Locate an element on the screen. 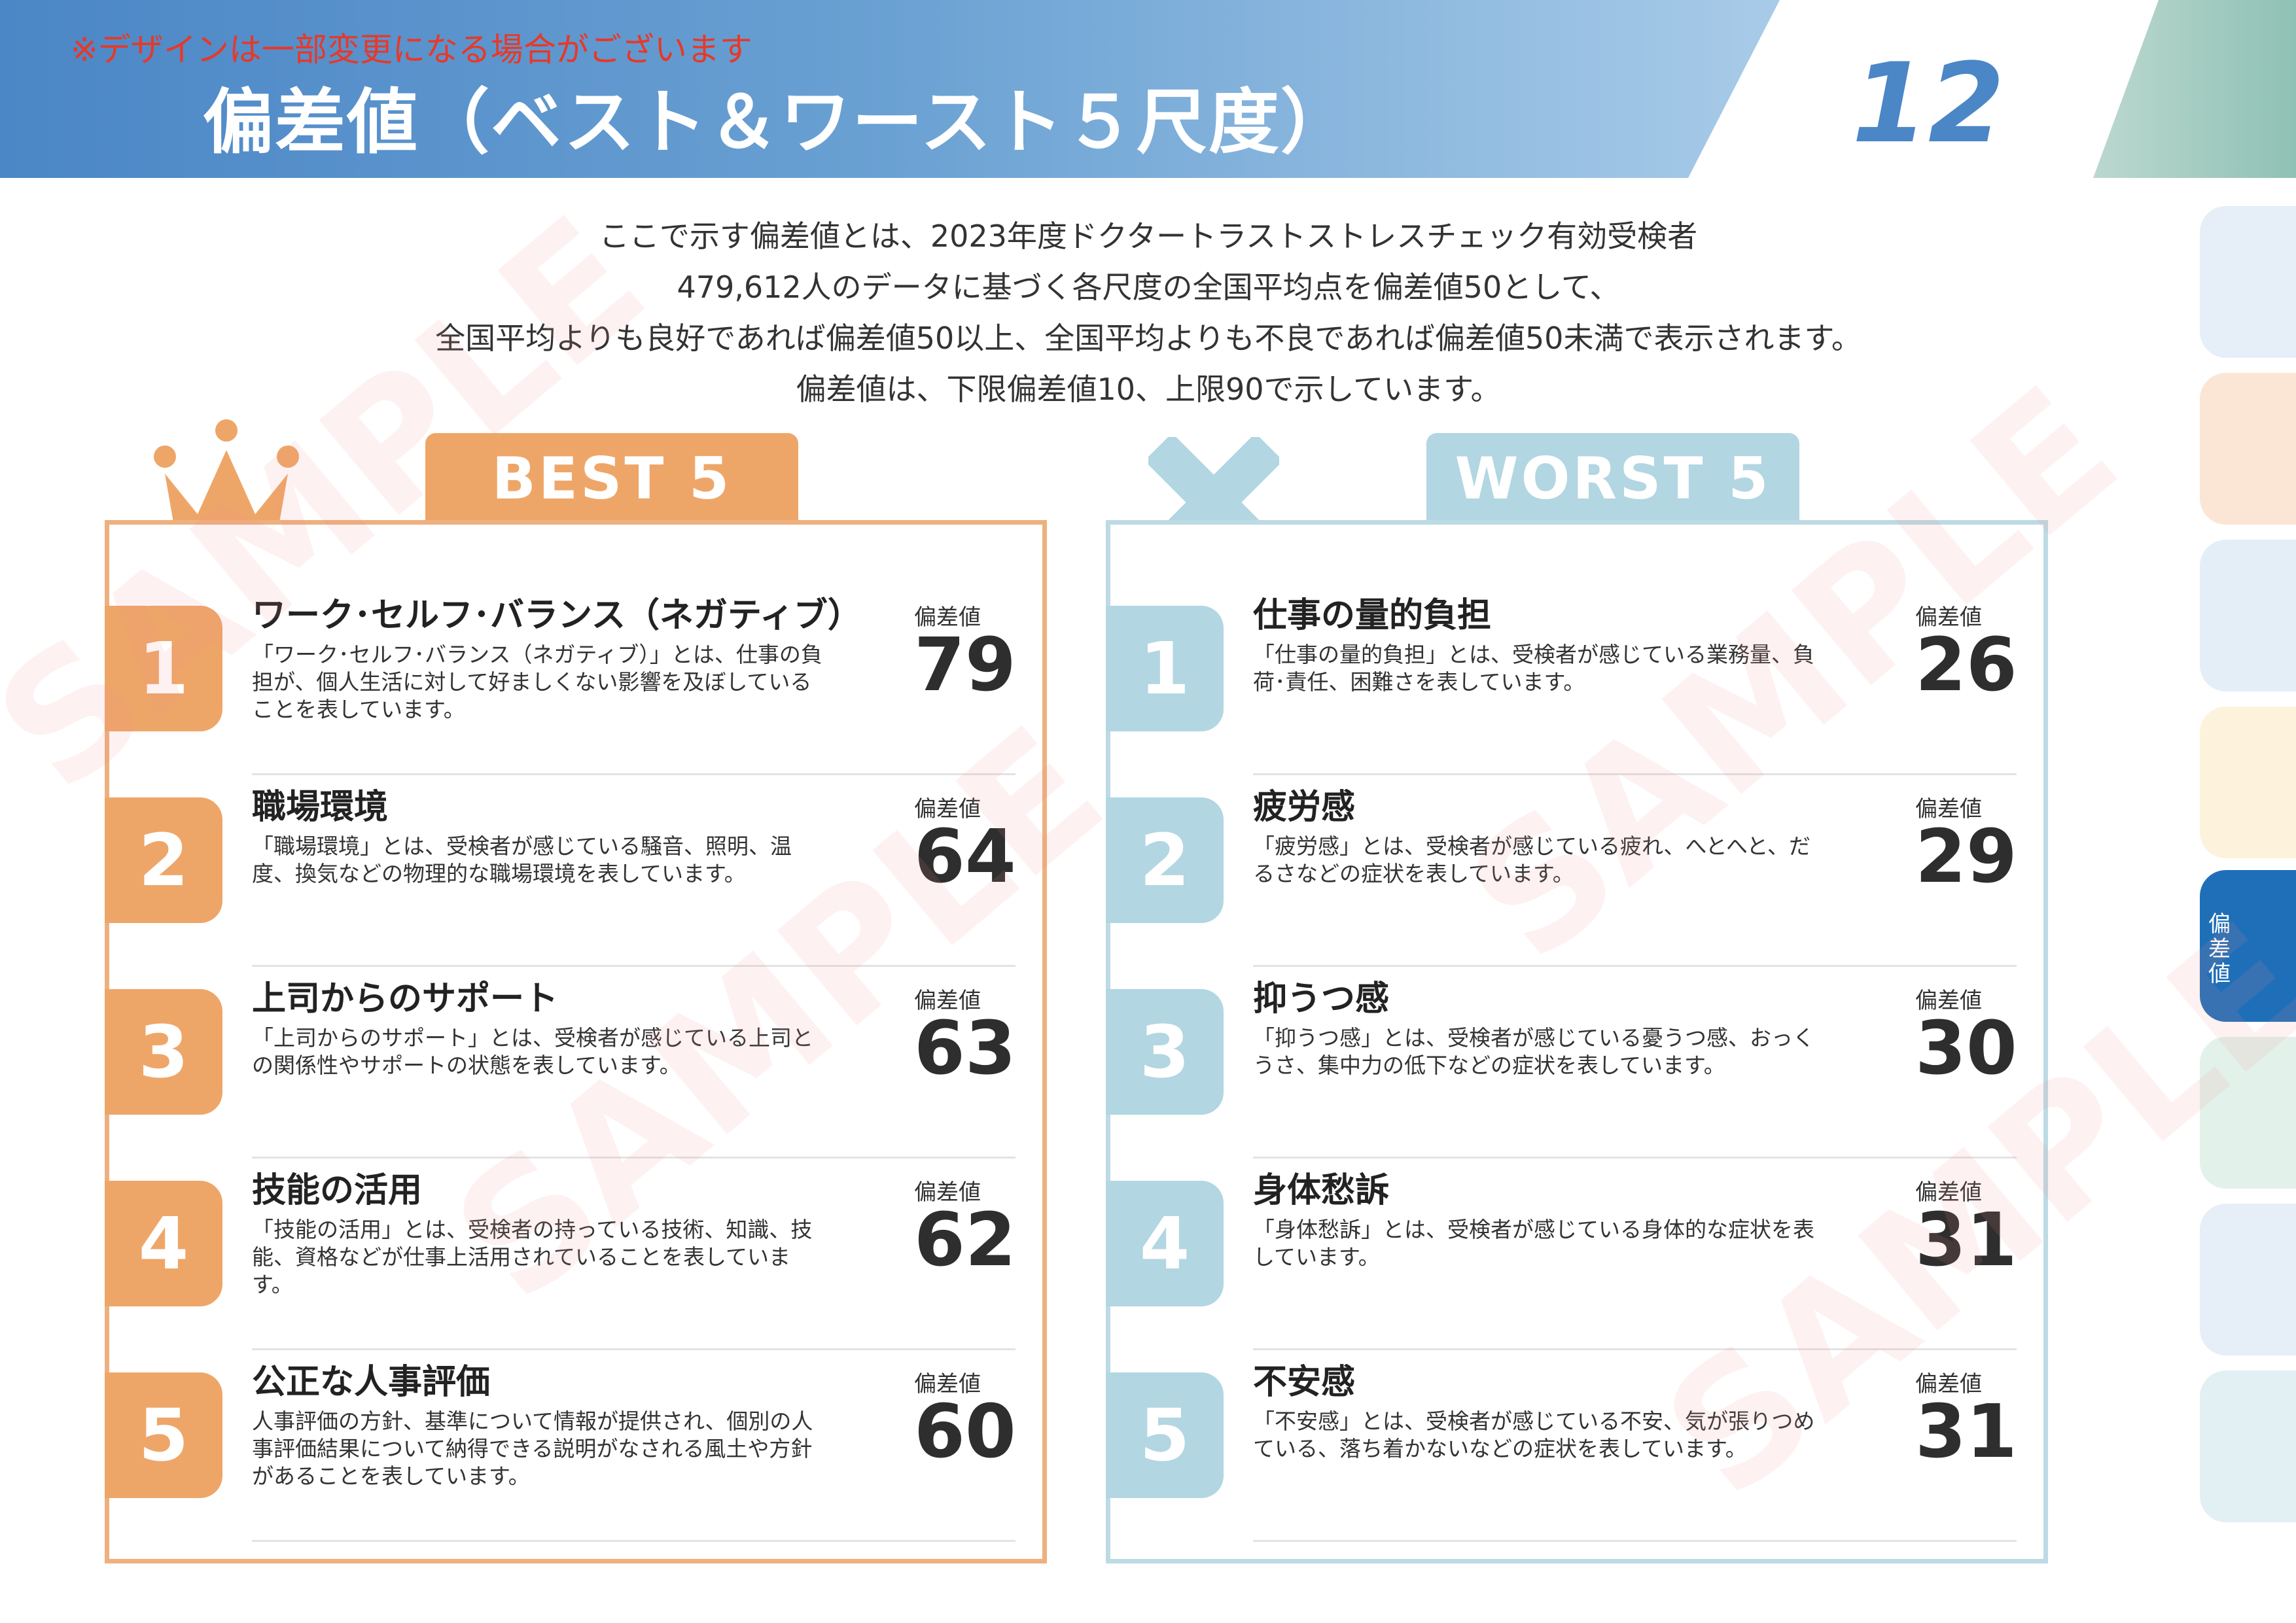  score-value: 64 is located at coordinates (965, 857).